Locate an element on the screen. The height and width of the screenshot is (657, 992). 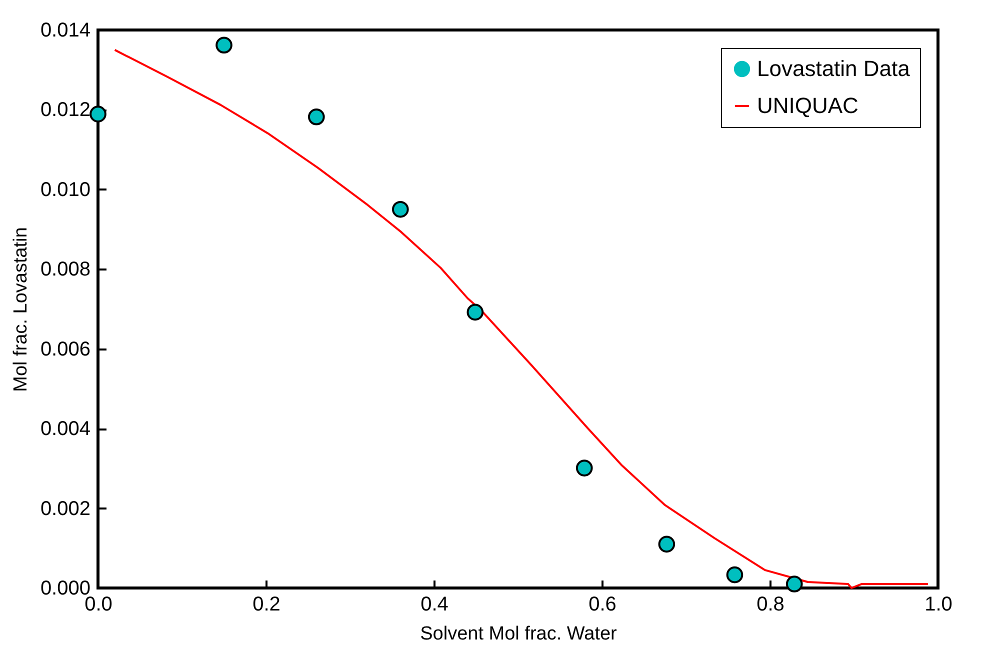
legend-label: Lovastatin Data is located at coordinates (834, 68).